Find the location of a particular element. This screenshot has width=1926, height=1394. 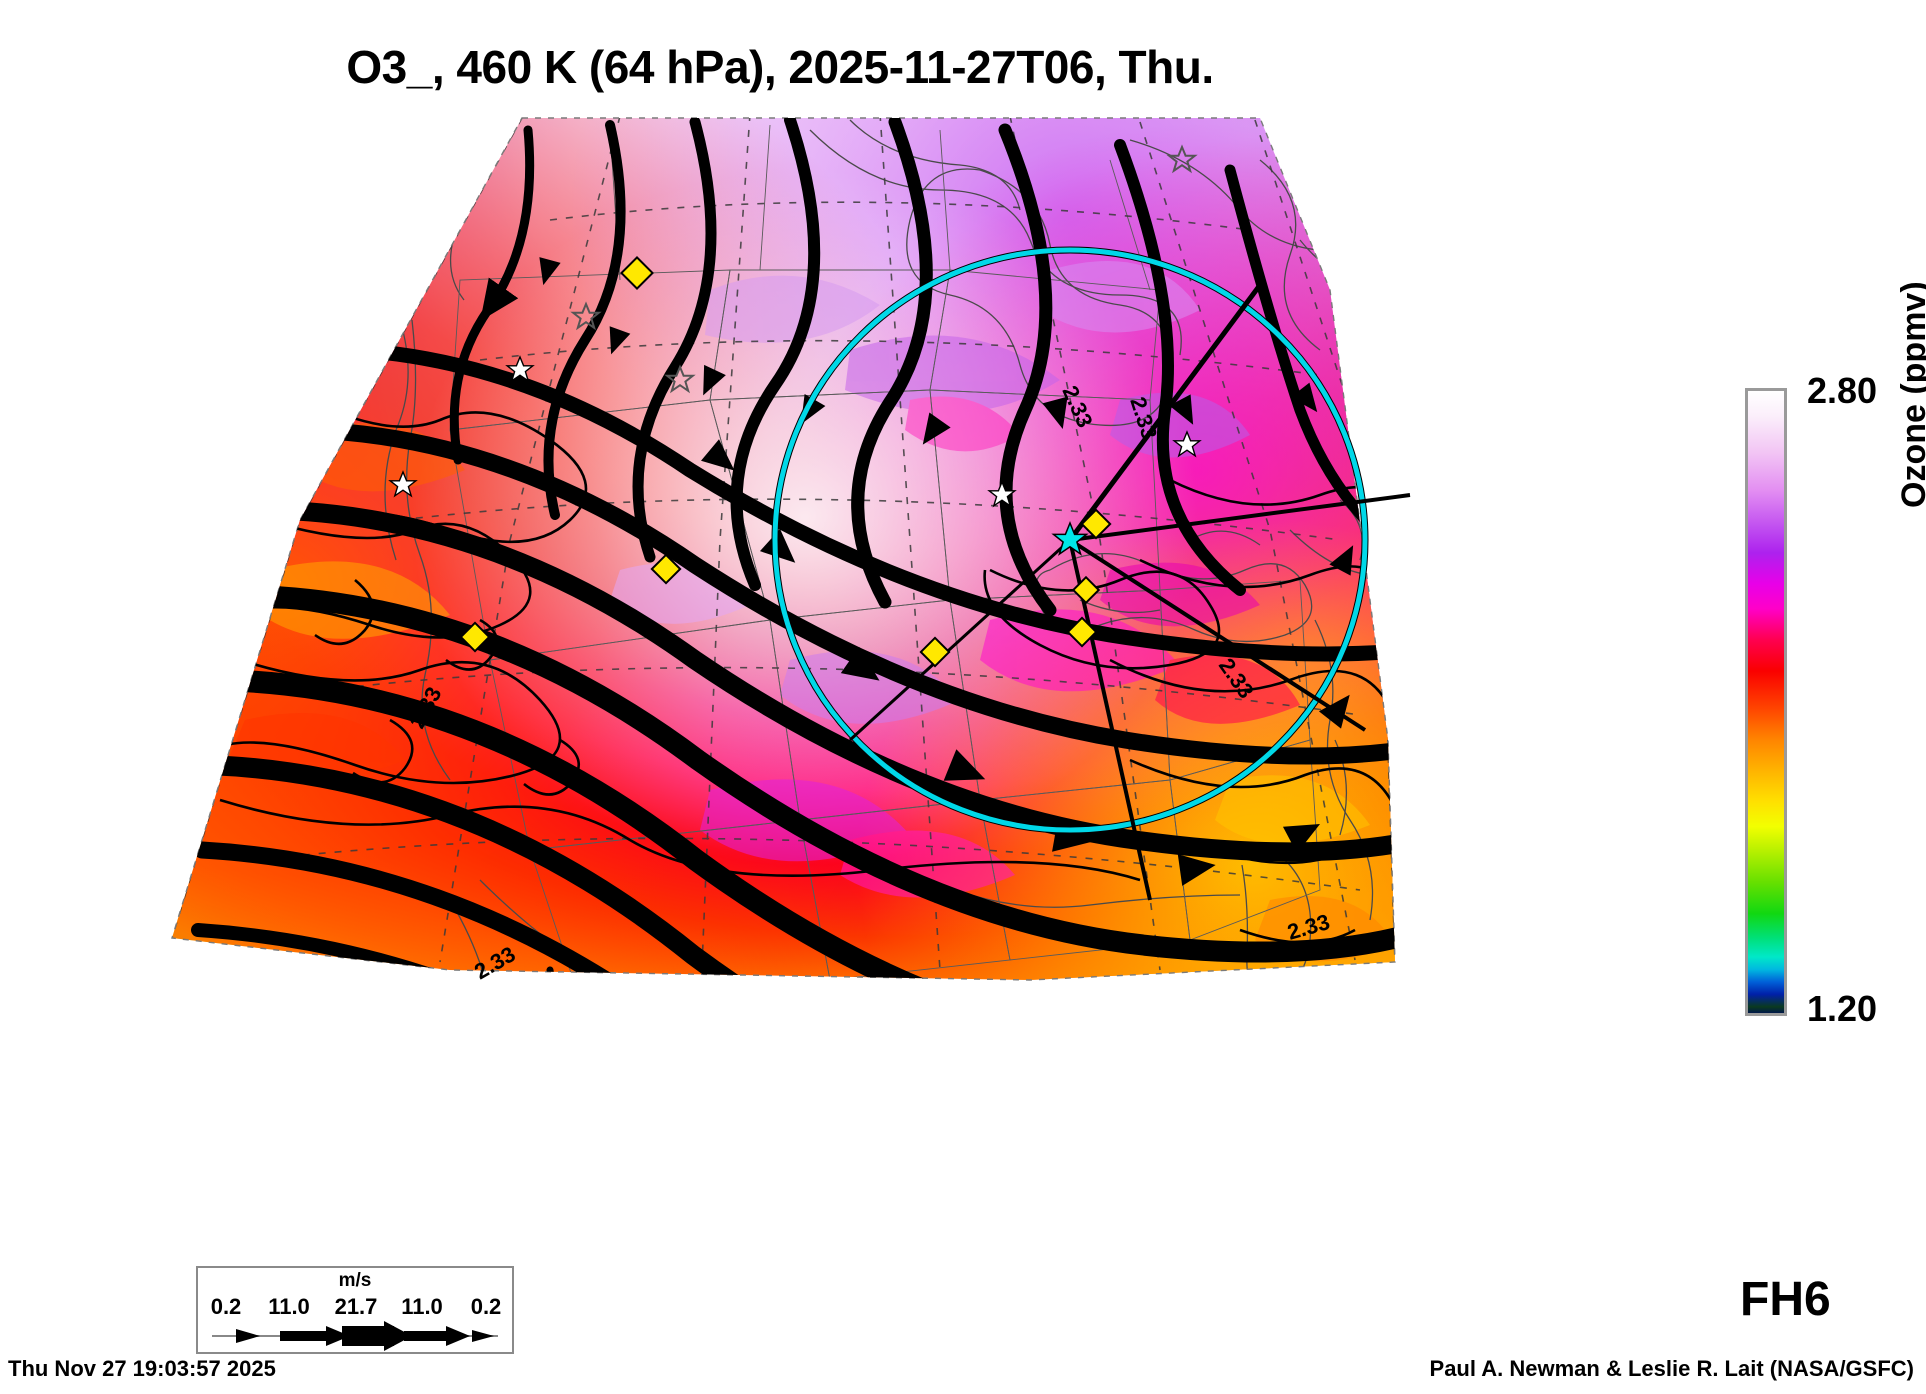

colorbar-max-label: 2.80 is located at coordinates (1842, 390).